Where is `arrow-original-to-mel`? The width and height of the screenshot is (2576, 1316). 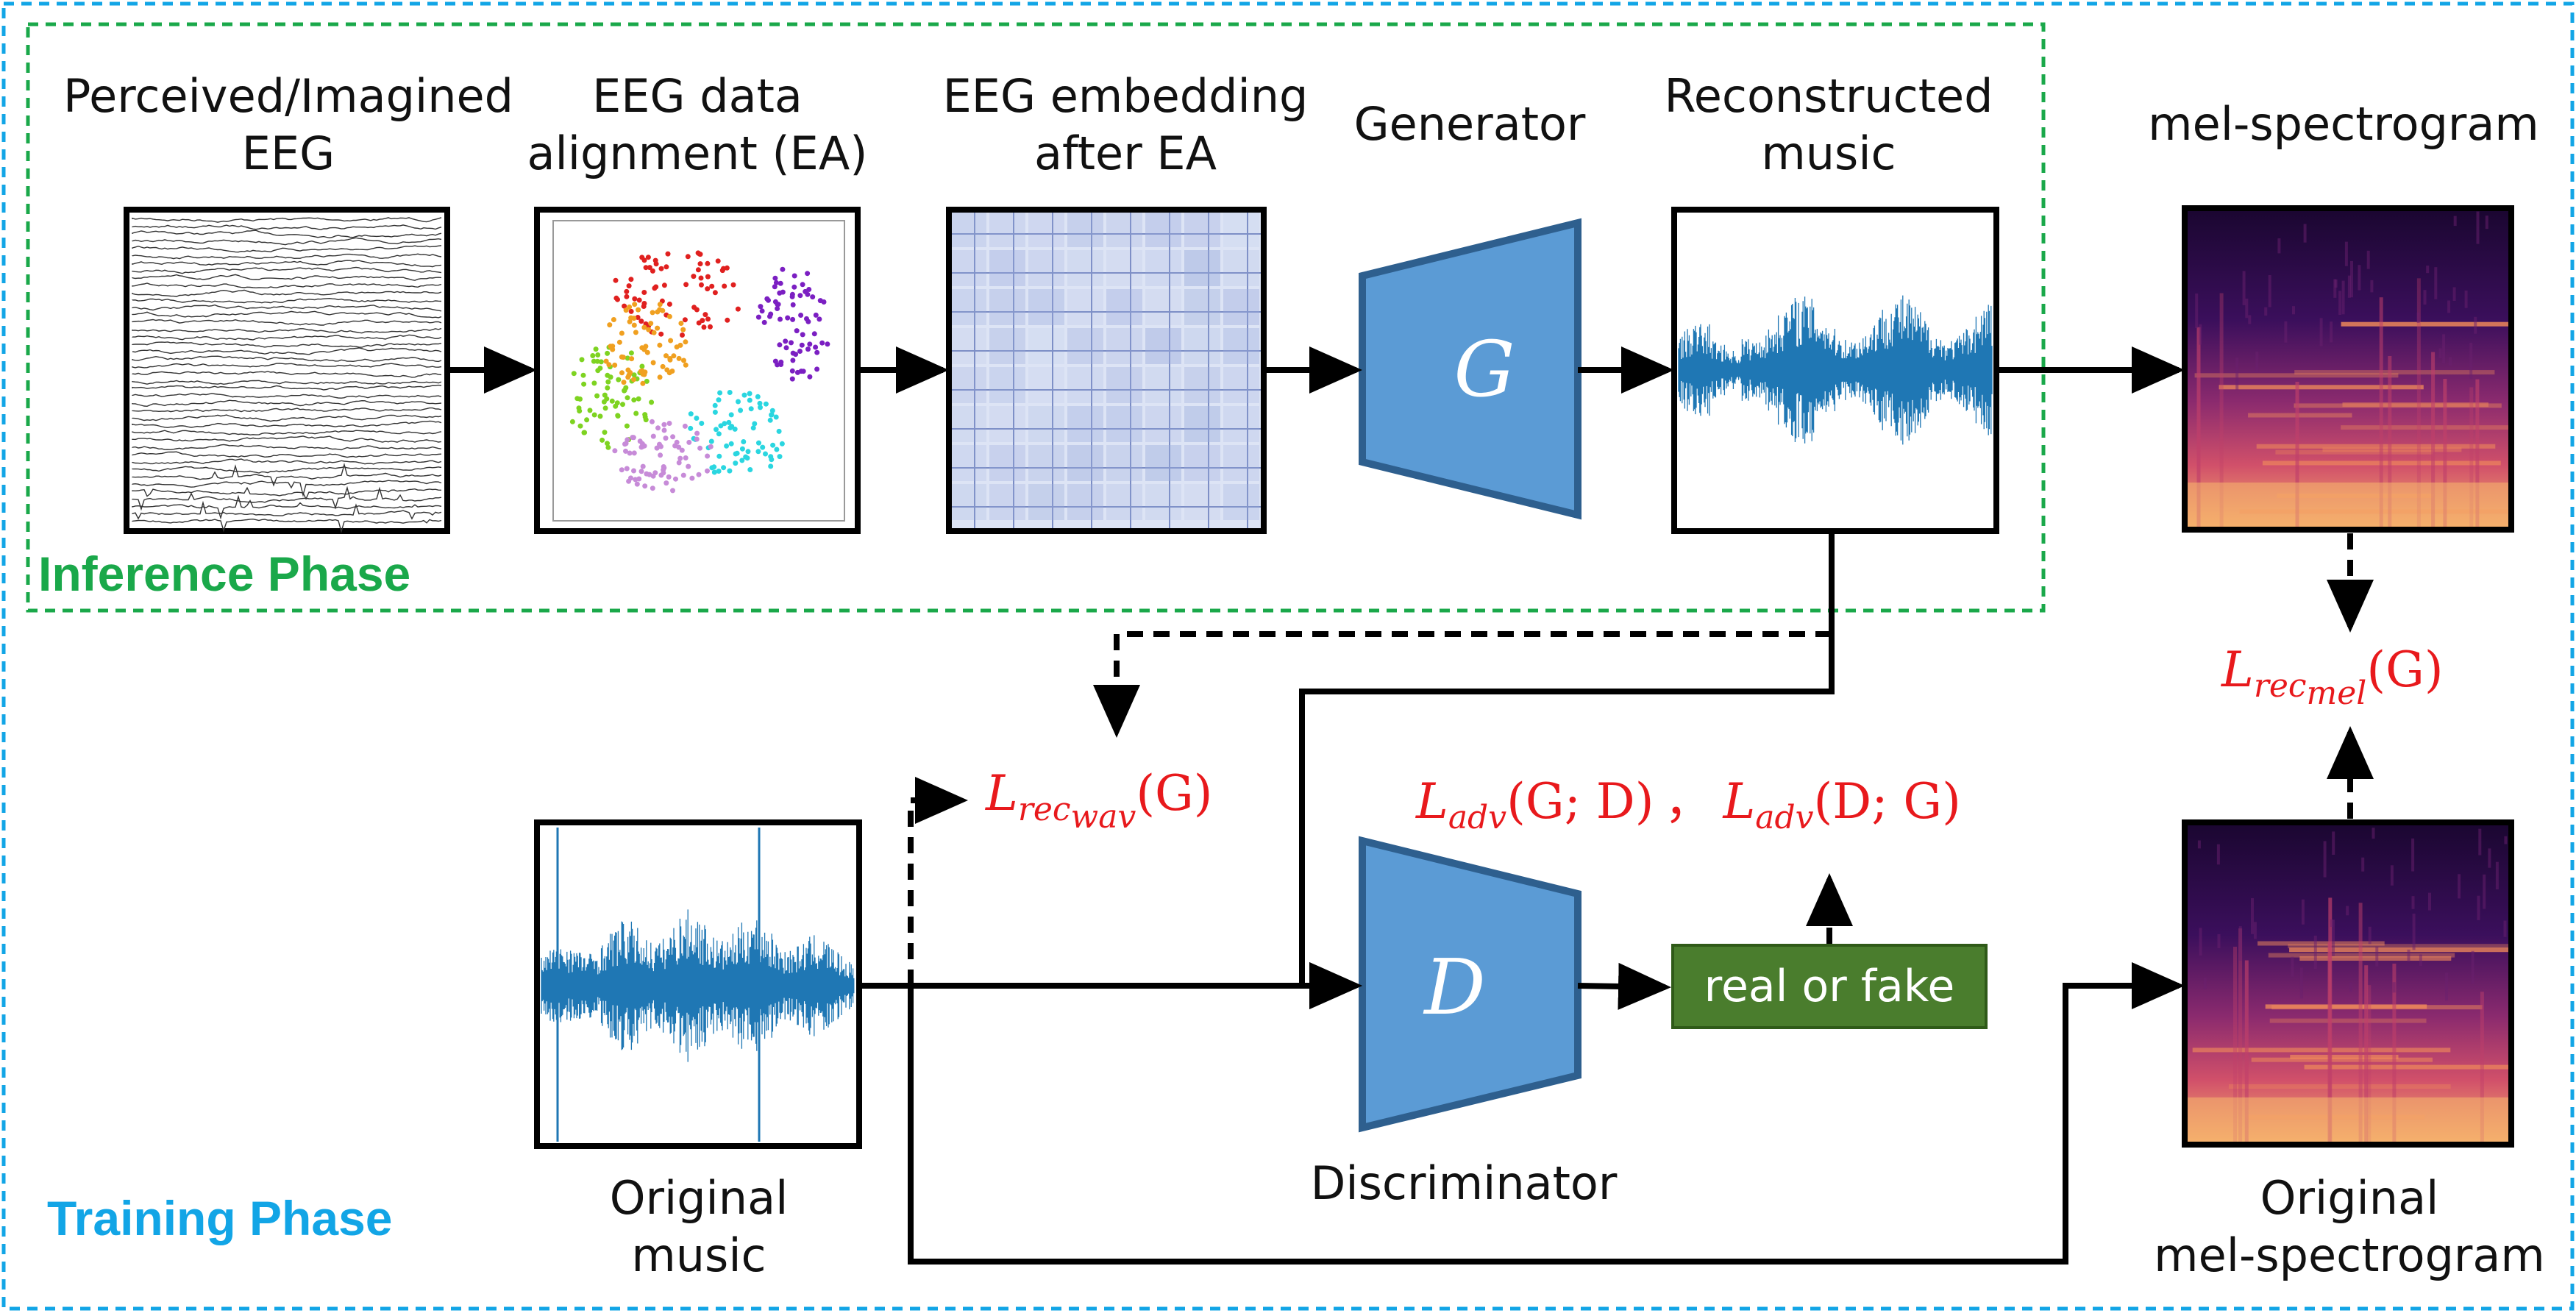
arrow-original-to-mel is located at coordinates (1546, 1113).